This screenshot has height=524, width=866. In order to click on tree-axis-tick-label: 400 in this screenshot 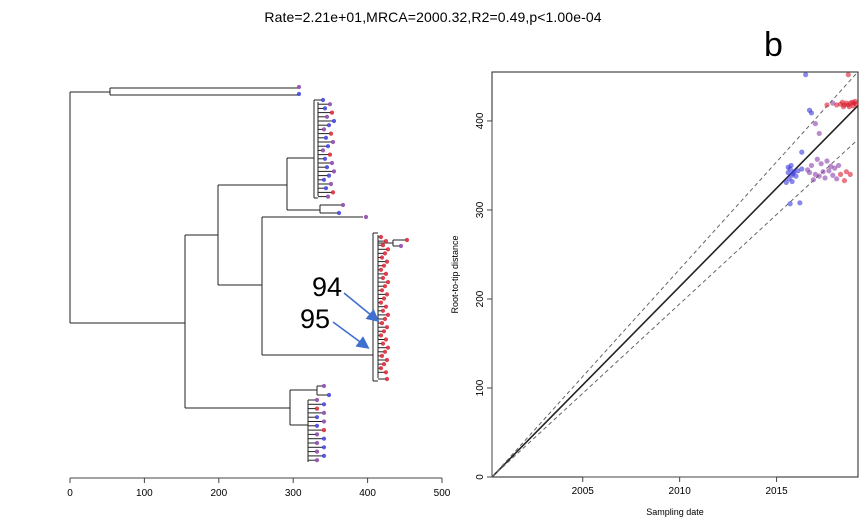, I will do `click(367, 493)`.